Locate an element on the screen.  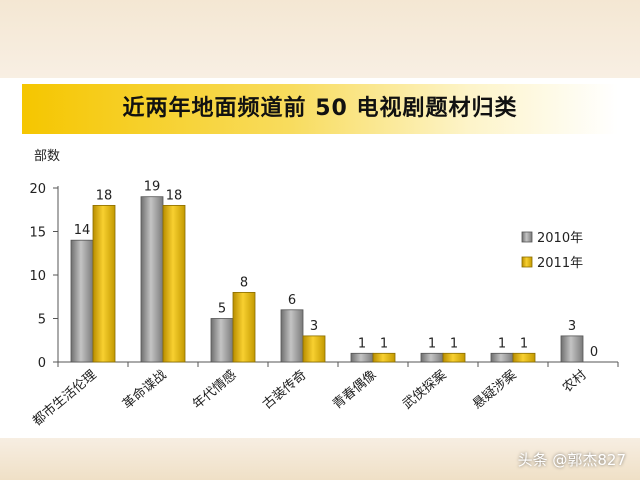
data-label: 19 is located at coordinates (152, 187).